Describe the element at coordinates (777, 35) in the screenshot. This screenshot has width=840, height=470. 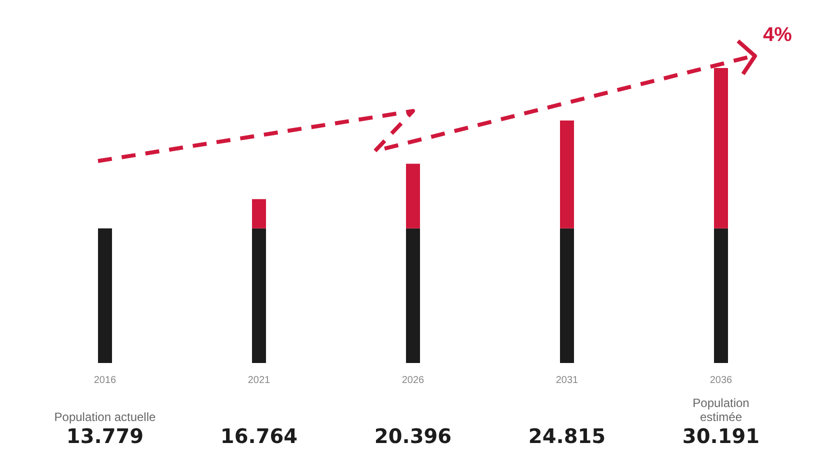
I see `text: 4%` at that location.